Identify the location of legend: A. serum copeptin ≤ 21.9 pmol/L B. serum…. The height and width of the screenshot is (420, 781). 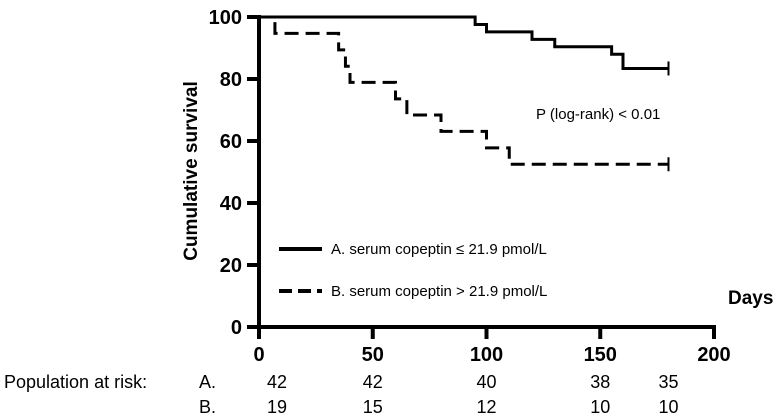
(413, 270).